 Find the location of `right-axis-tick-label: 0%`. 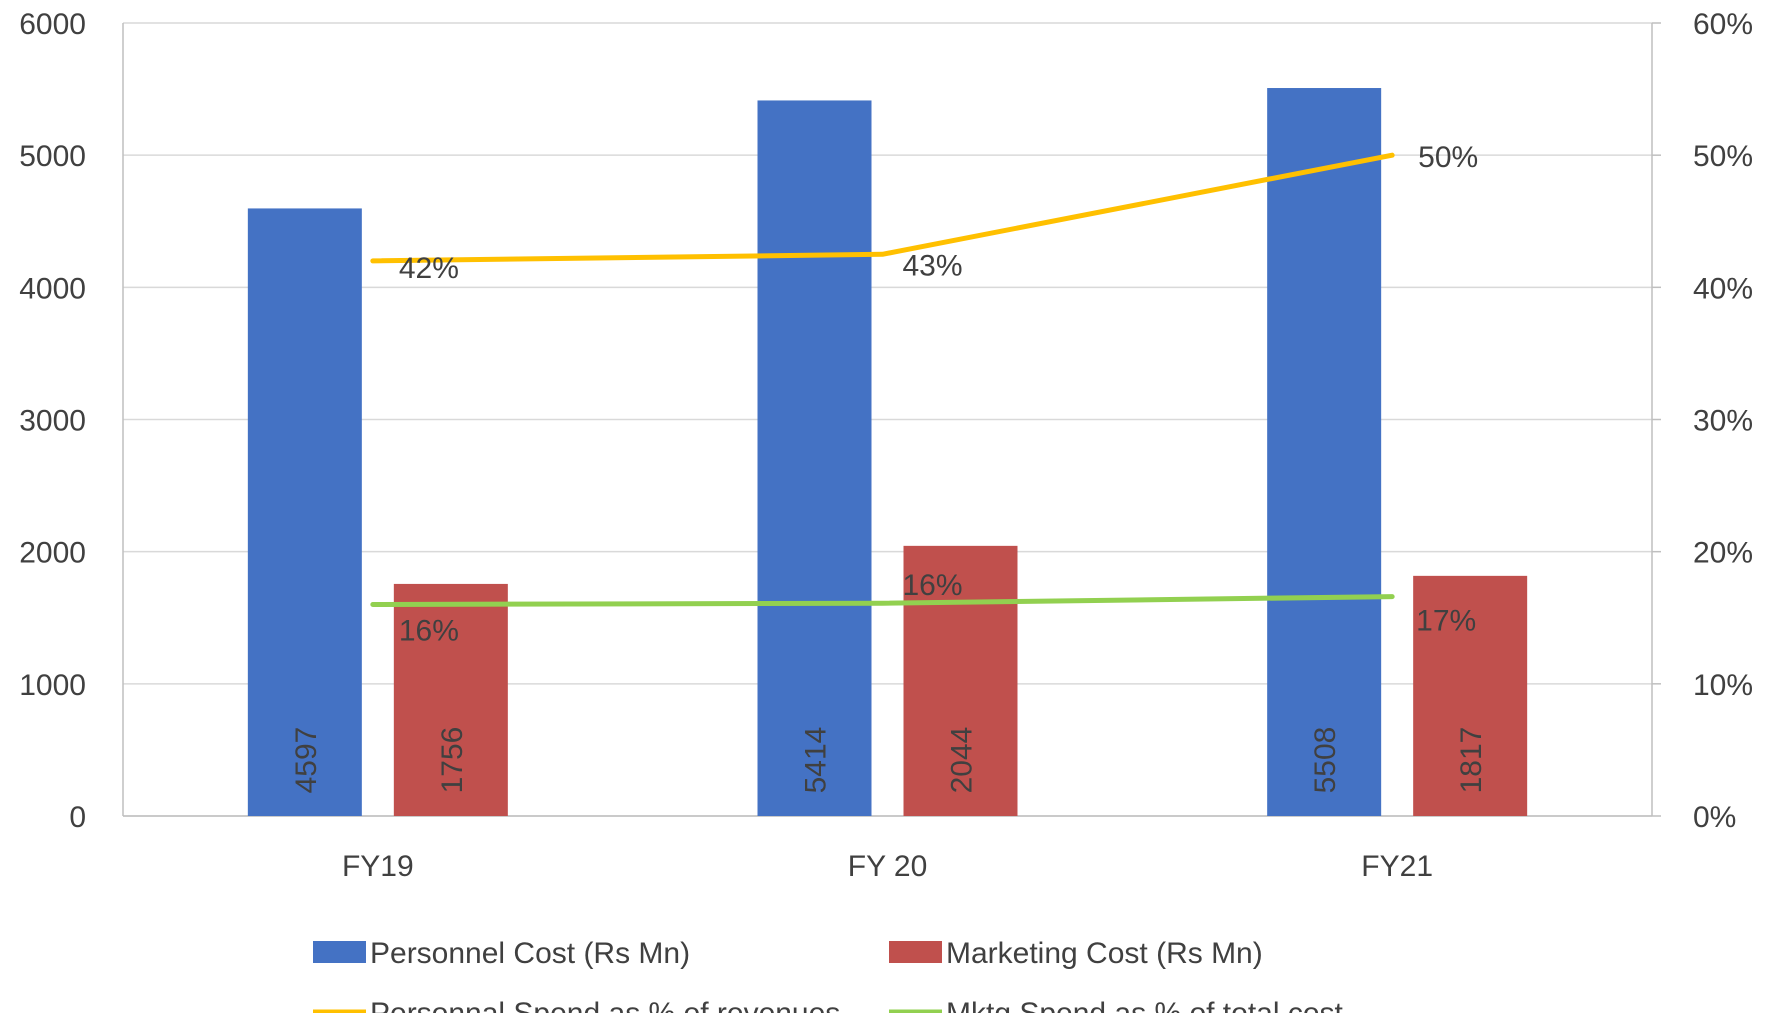

right-axis-tick-label: 0% is located at coordinates (1714, 817).